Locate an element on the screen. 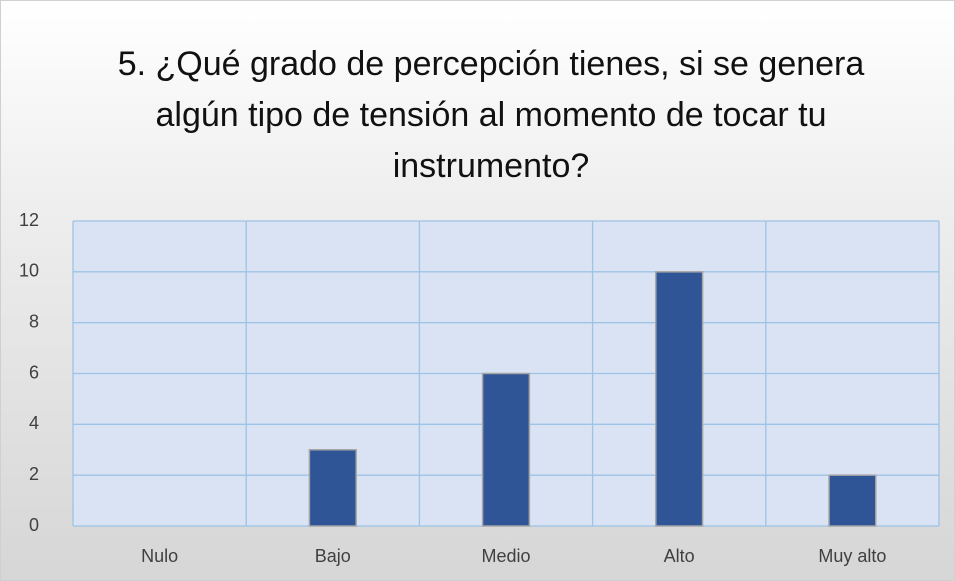 Image resolution: width=955 pixels, height=581 pixels. x-tick-label: Muy alto is located at coordinates (852, 556).